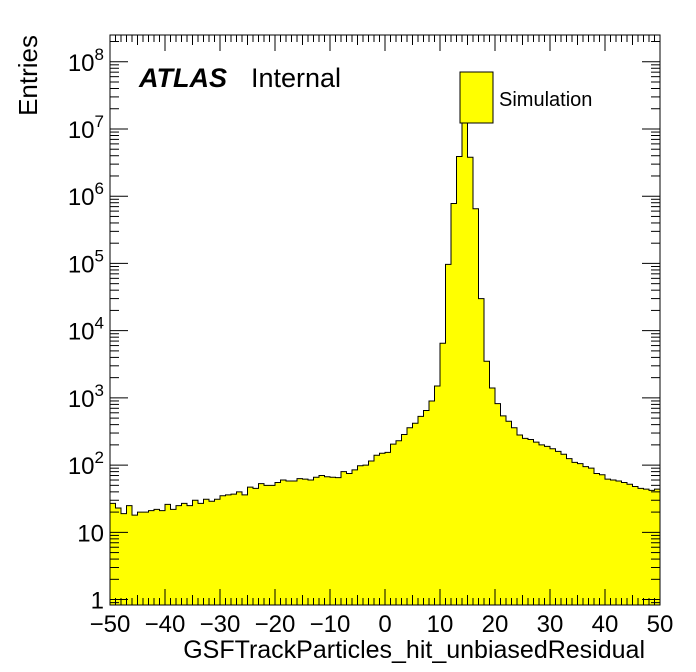  What do you see at coordinates (90, 533) in the screenshot?
I see `y-tick-label: 10` at bounding box center [90, 533].